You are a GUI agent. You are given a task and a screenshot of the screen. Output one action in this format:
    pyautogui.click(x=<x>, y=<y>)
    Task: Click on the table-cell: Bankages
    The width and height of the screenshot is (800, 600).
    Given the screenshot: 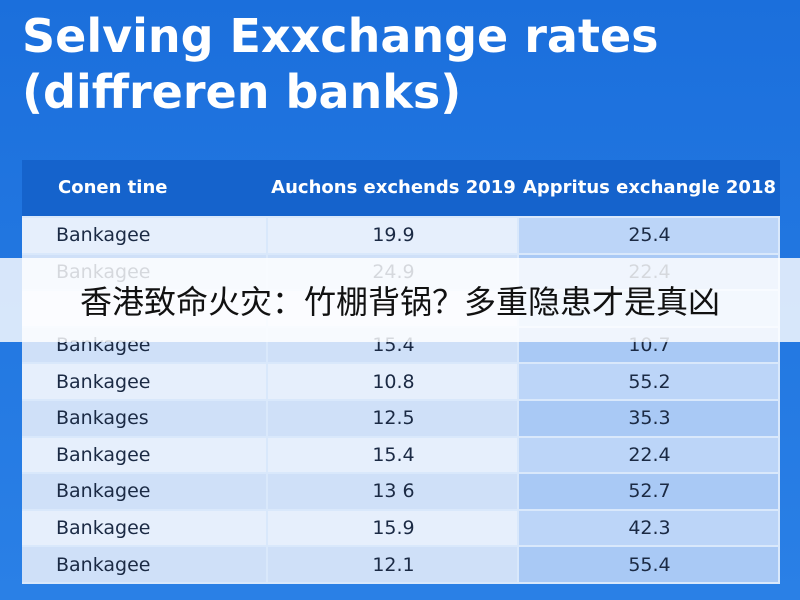 What is the action you would take?
    pyautogui.click(x=102, y=418)
    